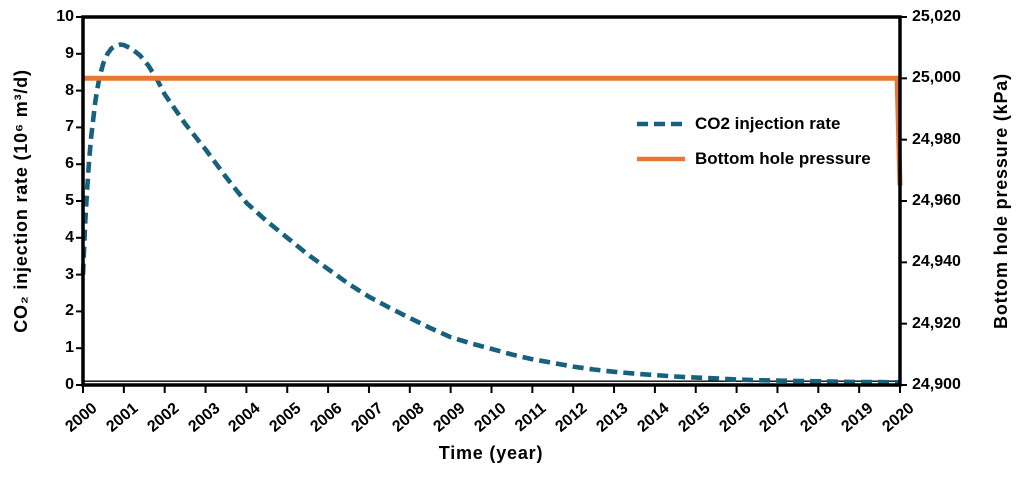 This screenshot has width=1022, height=479. Describe the element at coordinates (69, 311) in the screenshot. I see `y-left-tick-label: 2` at that location.